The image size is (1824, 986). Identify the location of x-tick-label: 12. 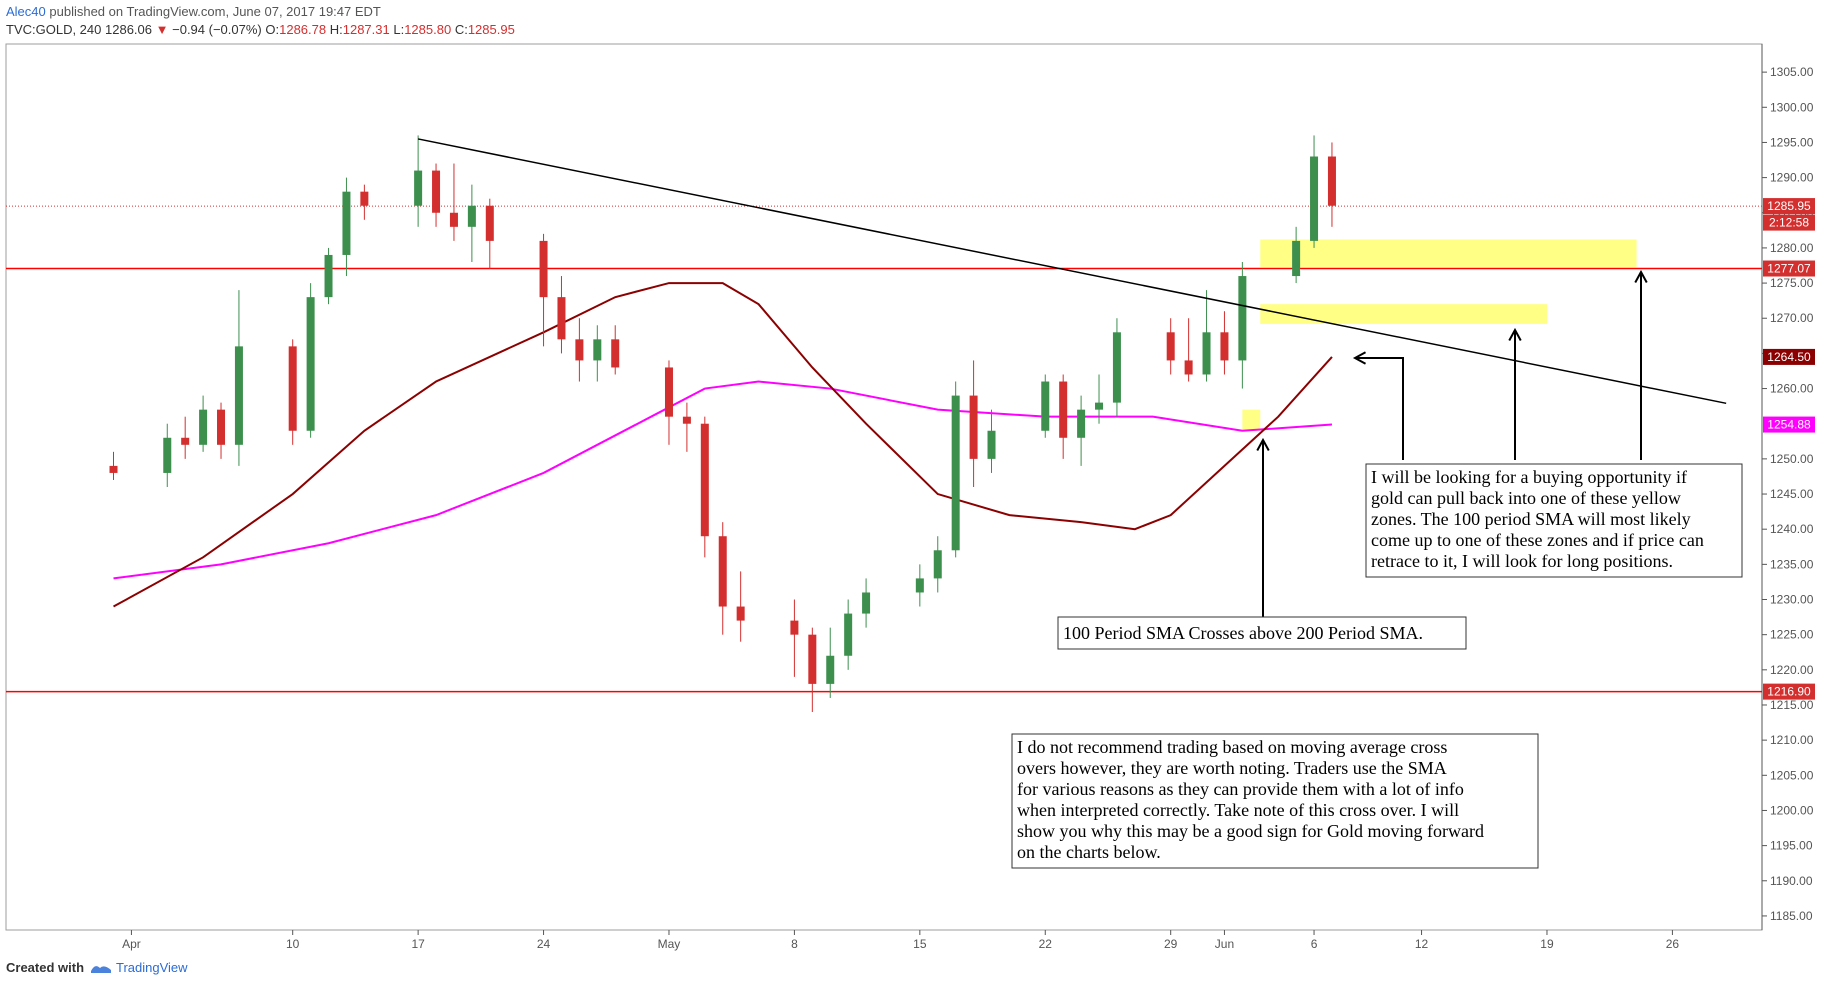
(1422, 944).